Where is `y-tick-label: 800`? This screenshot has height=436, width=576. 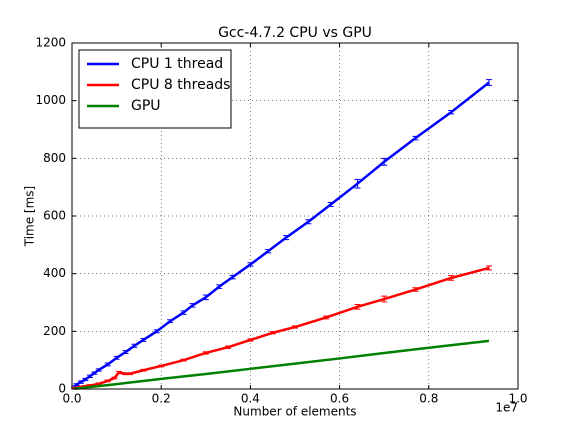 y-tick-label: 800 is located at coordinates (54, 158).